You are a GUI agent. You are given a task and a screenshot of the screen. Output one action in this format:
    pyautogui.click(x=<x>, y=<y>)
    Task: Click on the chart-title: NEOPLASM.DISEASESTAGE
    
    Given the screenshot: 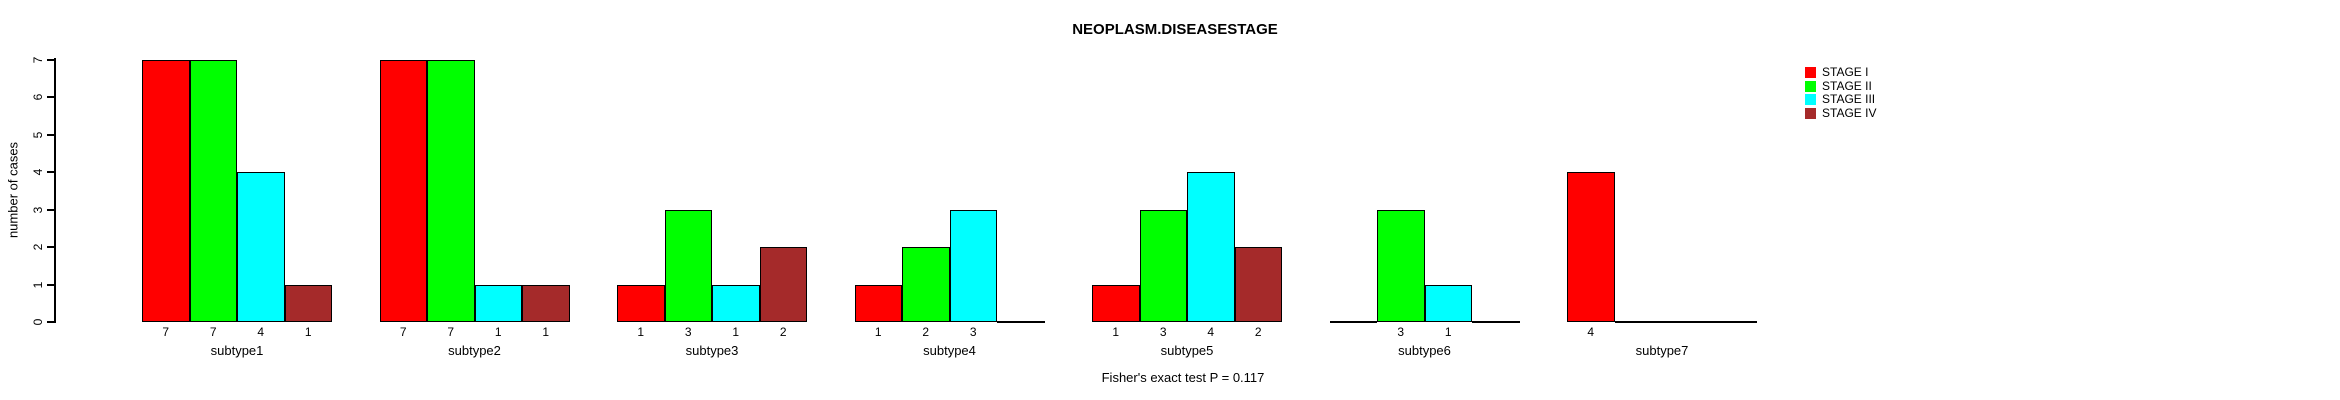 What is the action you would take?
    pyautogui.click(x=1175, y=29)
    